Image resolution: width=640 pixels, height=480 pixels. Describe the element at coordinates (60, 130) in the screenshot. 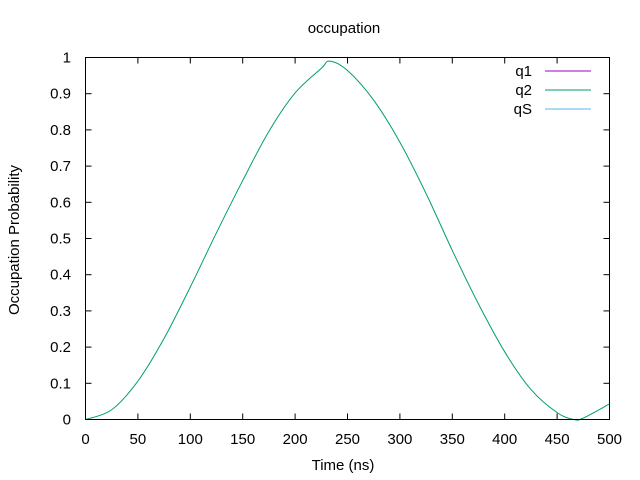

I see `y-tick-label: 0.8` at that location.